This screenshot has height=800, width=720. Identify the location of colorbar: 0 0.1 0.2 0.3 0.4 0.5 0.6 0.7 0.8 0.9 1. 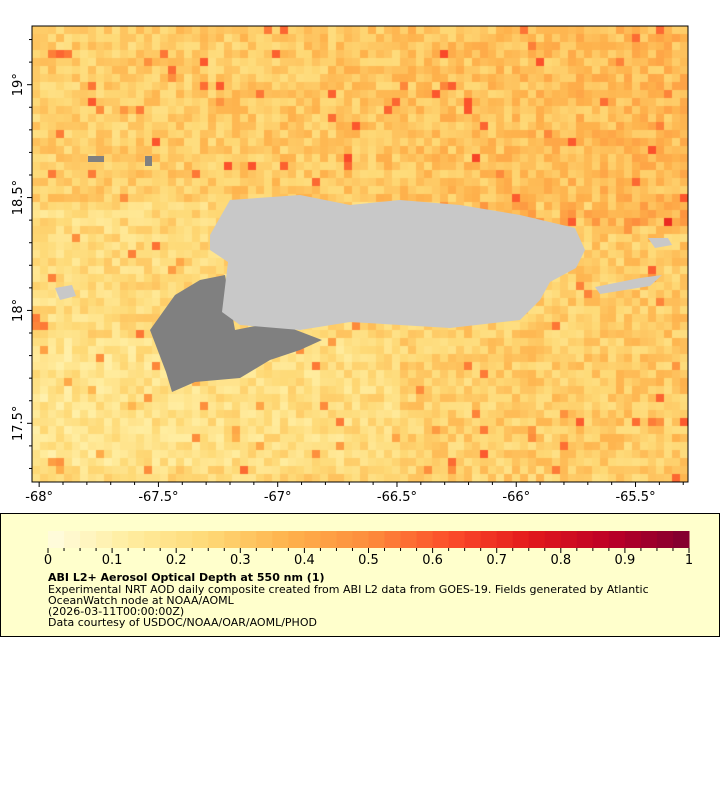
(368, 549).